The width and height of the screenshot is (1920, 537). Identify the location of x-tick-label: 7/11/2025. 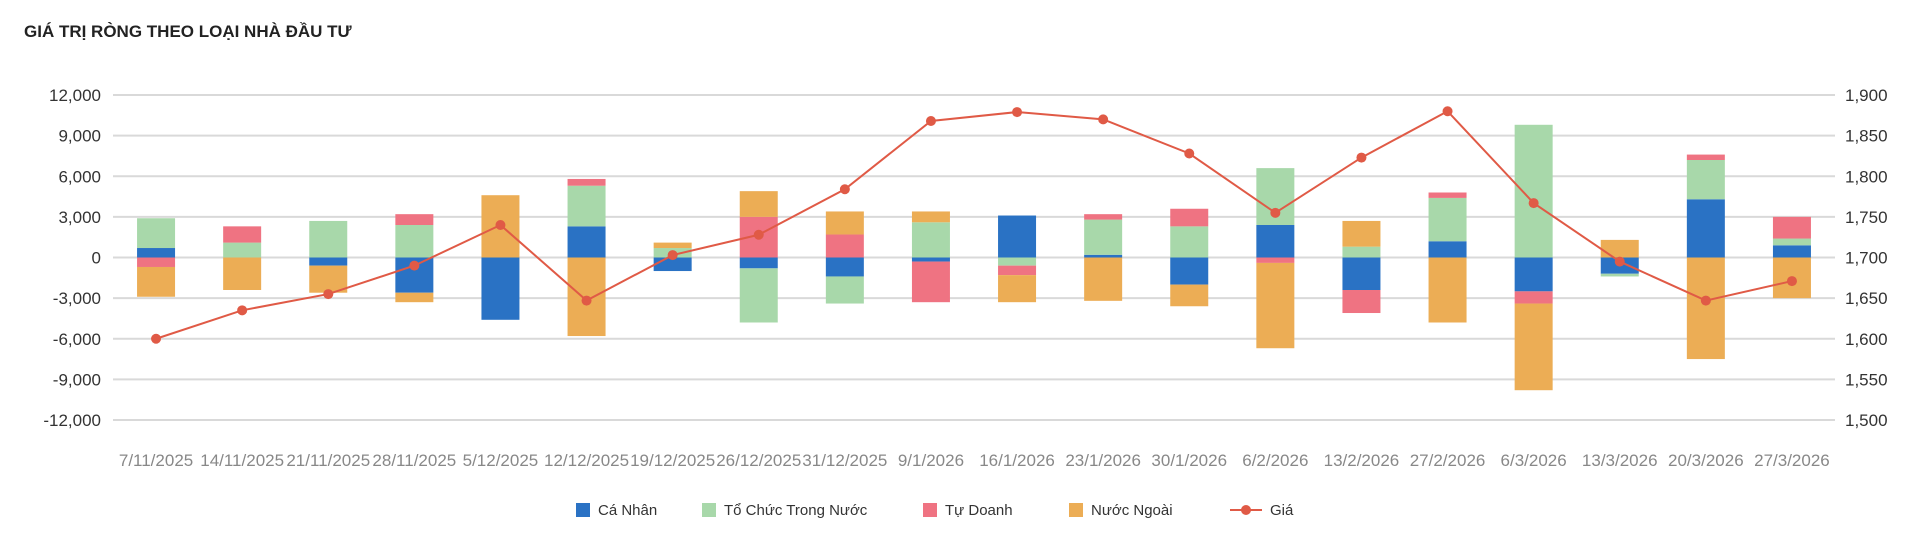
(156, 460).